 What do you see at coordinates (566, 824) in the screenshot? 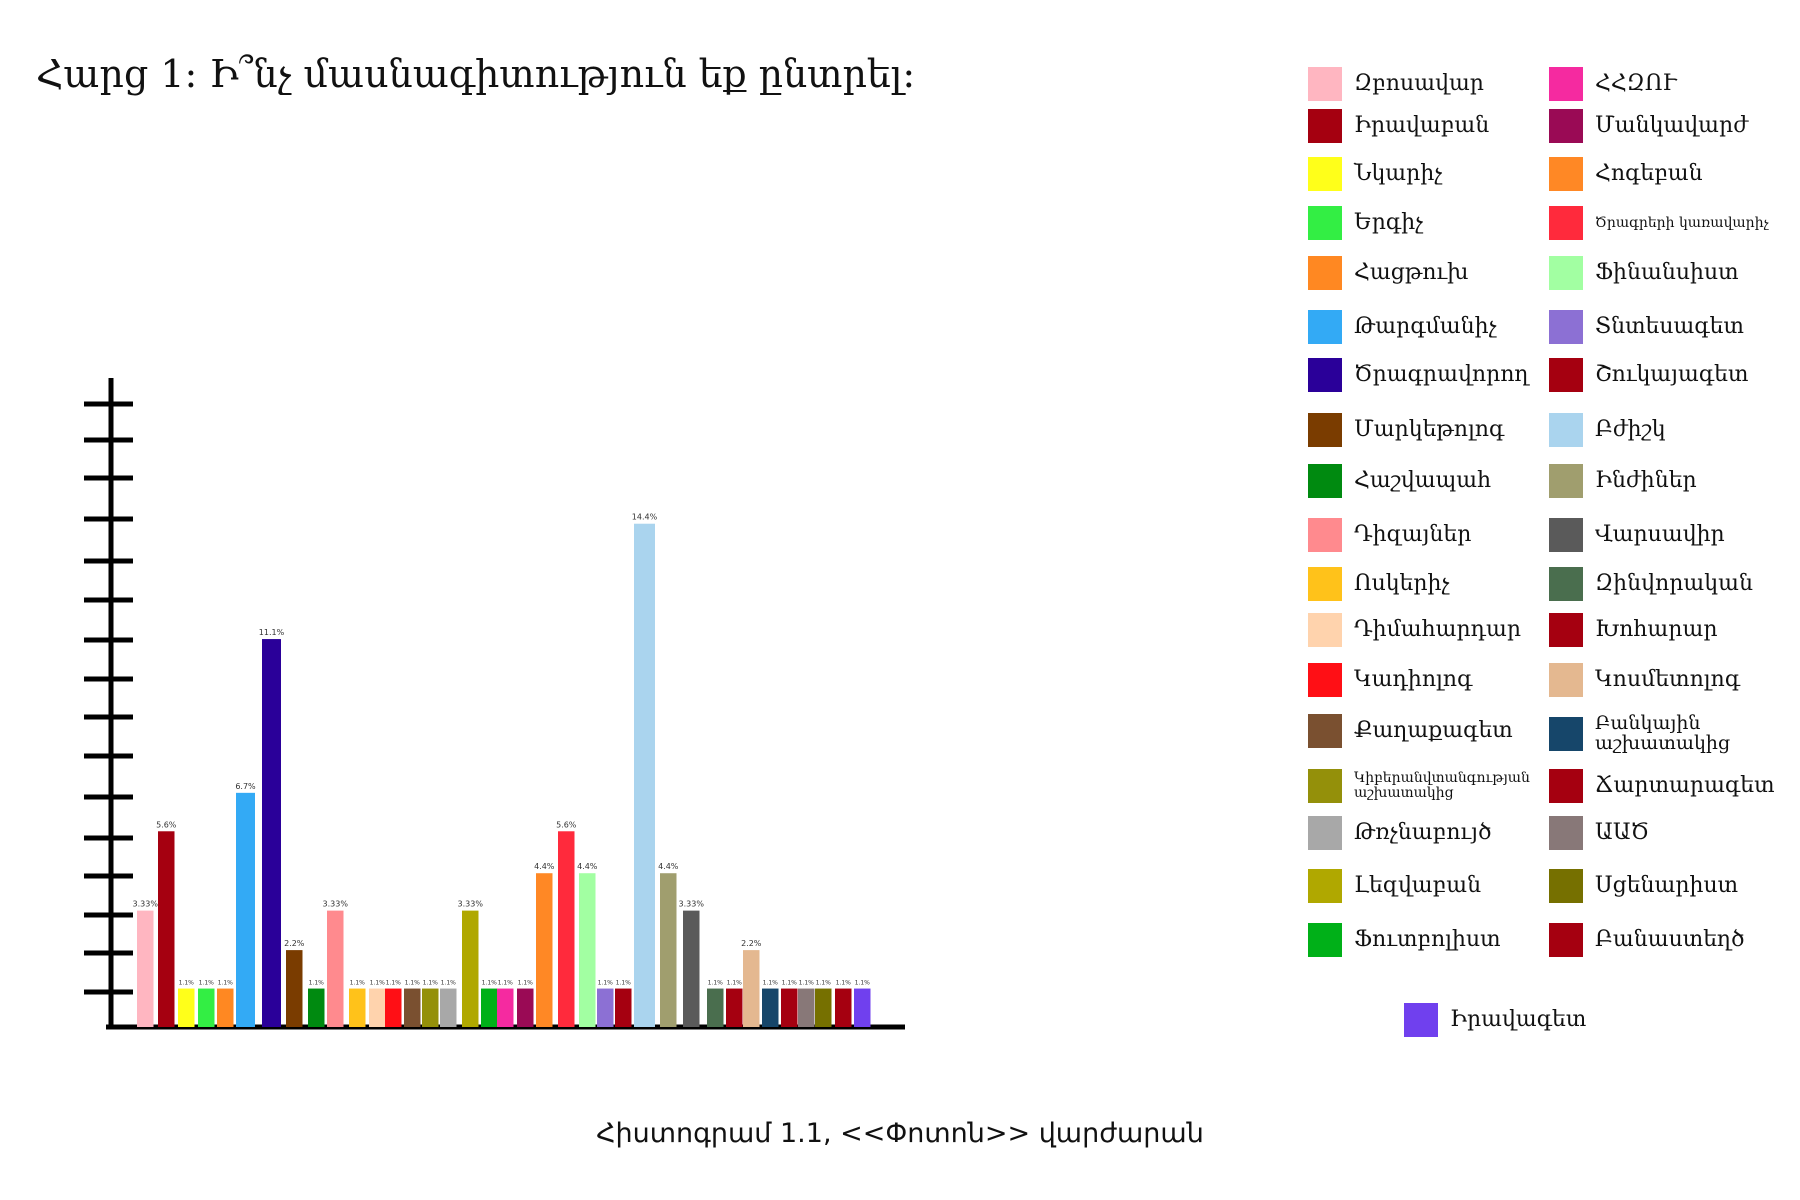
I see `data-label-22: 5.6%` at bounding box center [566, 824].